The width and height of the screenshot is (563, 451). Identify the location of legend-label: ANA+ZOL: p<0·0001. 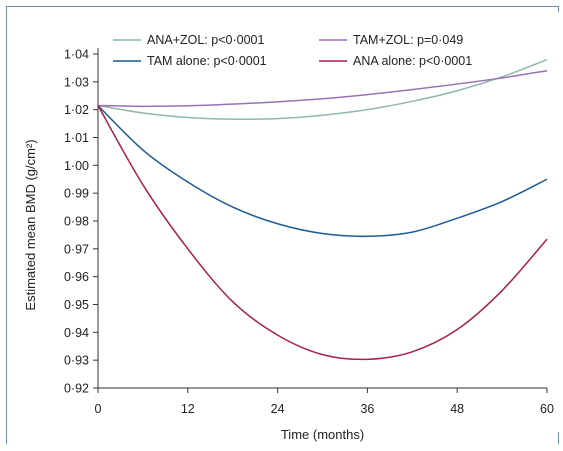
(205, 40).